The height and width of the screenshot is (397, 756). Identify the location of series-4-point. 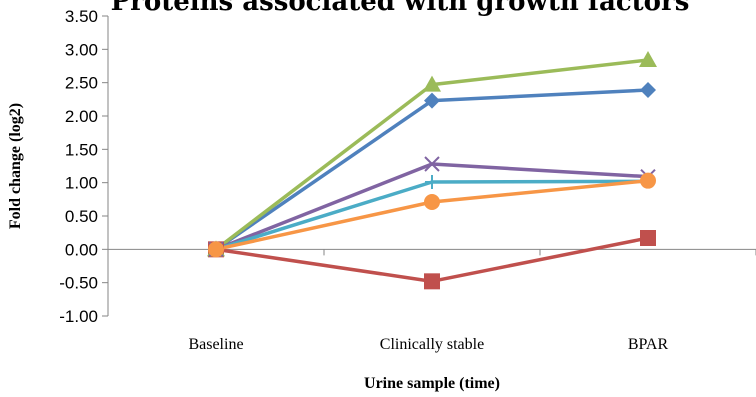
(432, 164).